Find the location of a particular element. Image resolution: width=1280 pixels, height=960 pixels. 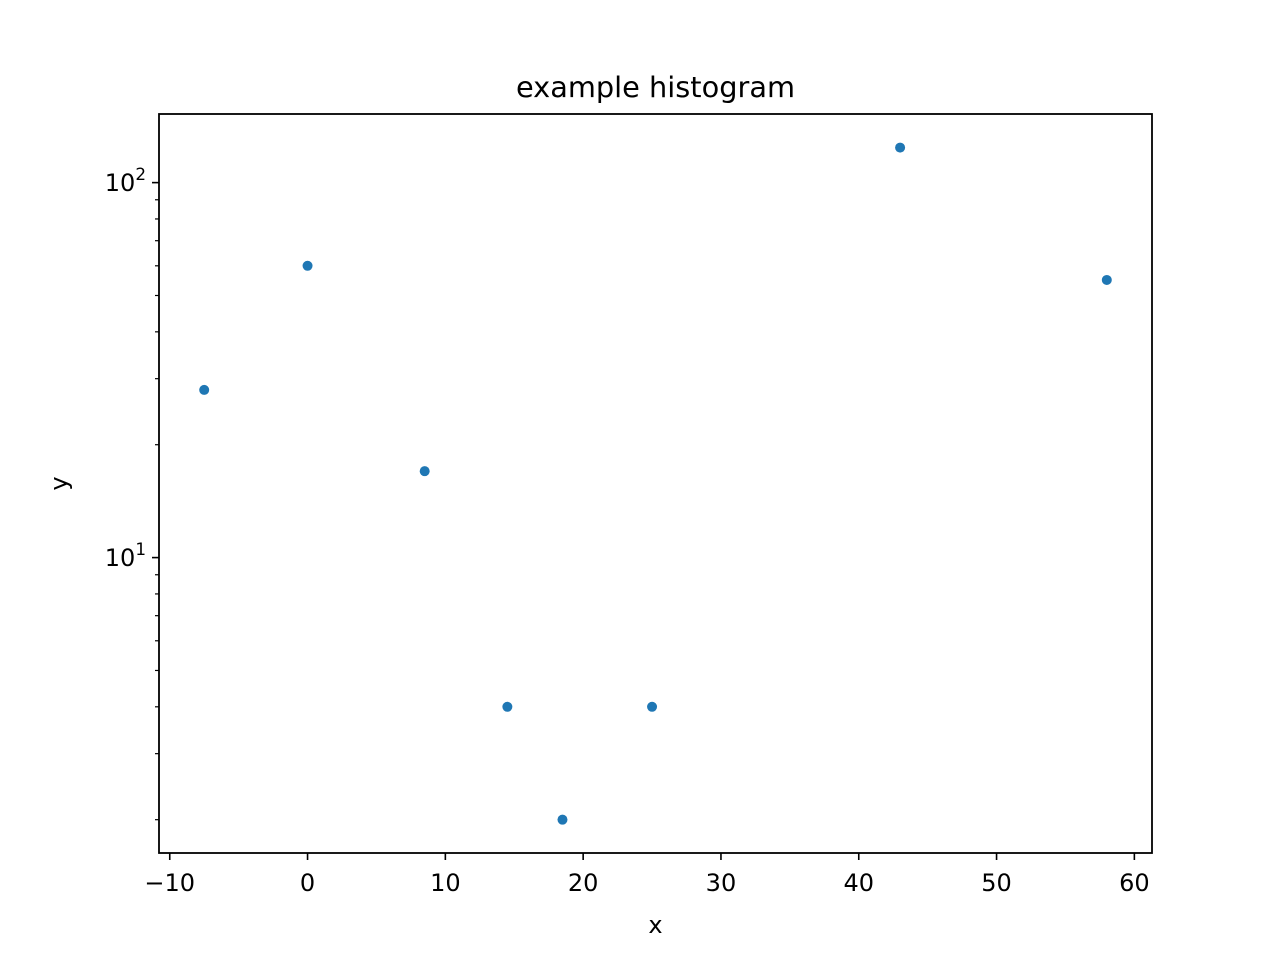

x-tick-label: 0 is located at coordinates (307, 883).